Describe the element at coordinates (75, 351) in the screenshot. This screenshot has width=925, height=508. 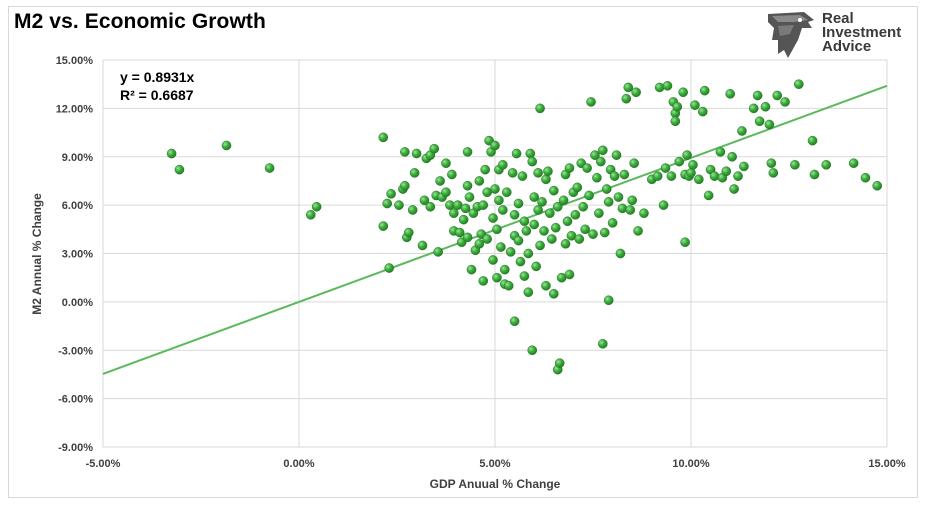
I see `y-tick-label: -3.00%` at that location.